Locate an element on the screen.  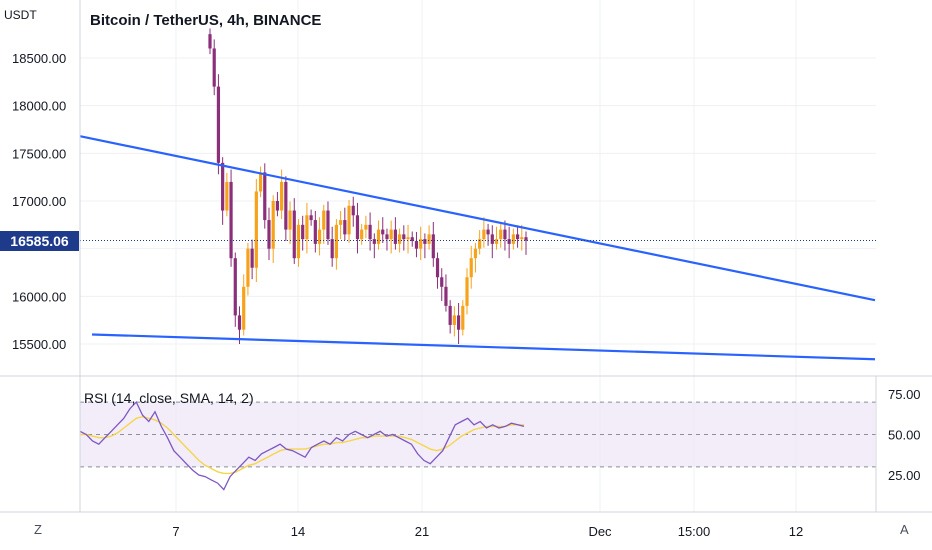
time-tick-label: 15:00 is located at coordinates (694, 531).